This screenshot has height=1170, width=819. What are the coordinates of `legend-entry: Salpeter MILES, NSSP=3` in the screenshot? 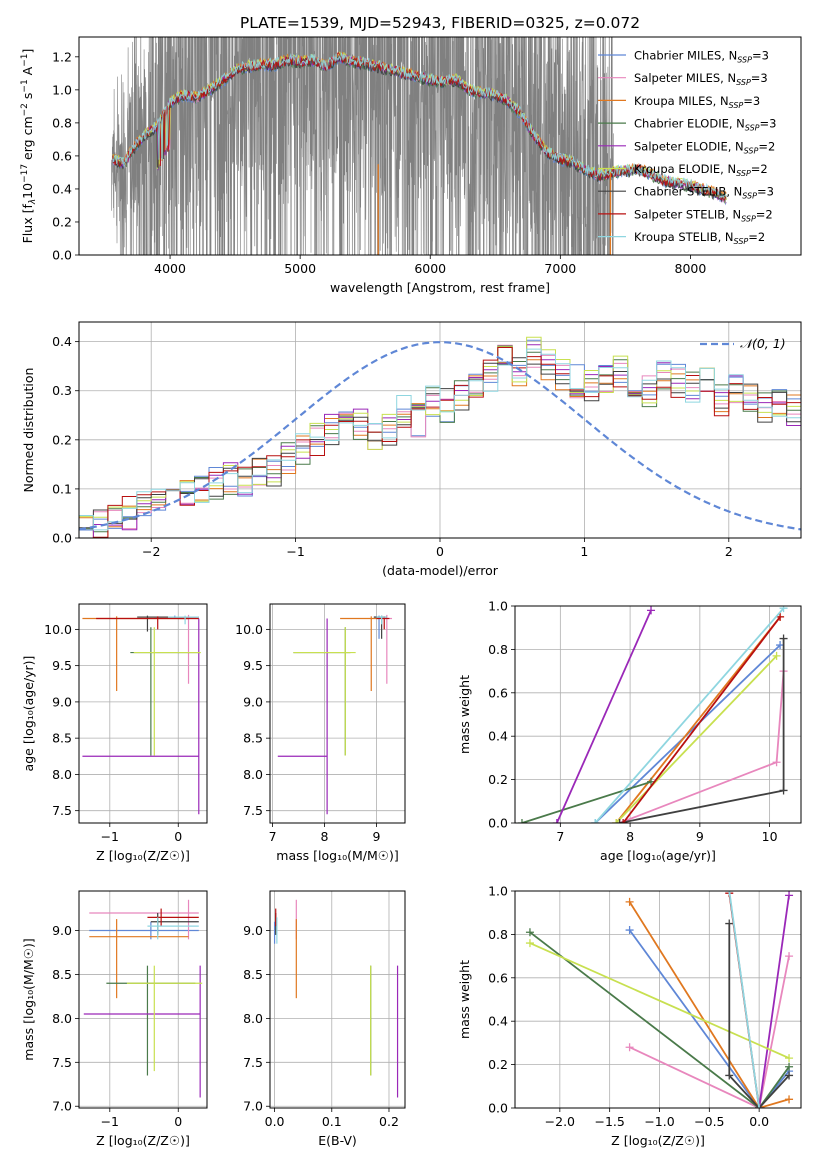 It's located at (701, 79).